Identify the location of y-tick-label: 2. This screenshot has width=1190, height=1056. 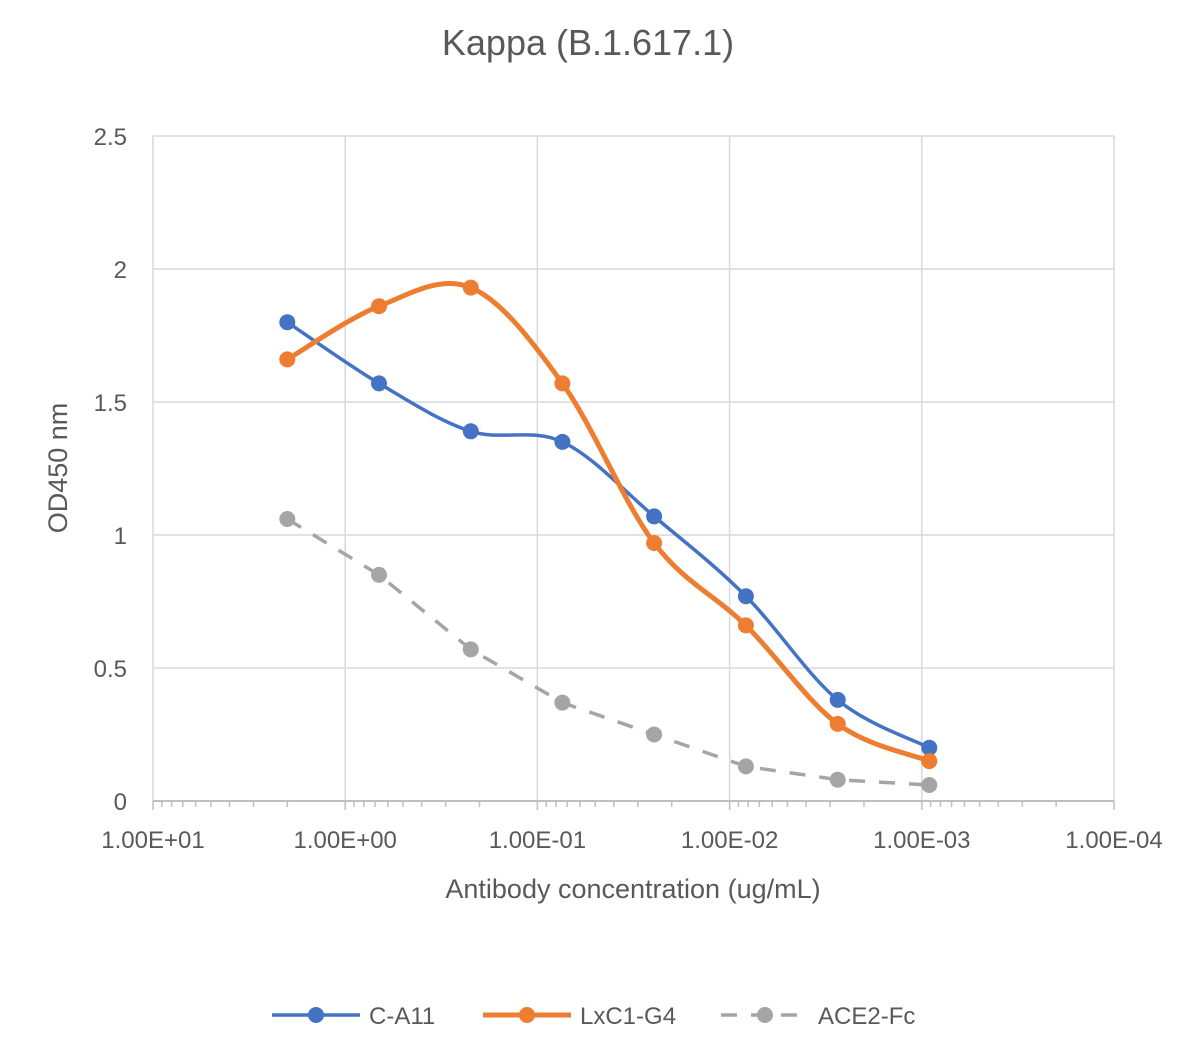
(120, 270).